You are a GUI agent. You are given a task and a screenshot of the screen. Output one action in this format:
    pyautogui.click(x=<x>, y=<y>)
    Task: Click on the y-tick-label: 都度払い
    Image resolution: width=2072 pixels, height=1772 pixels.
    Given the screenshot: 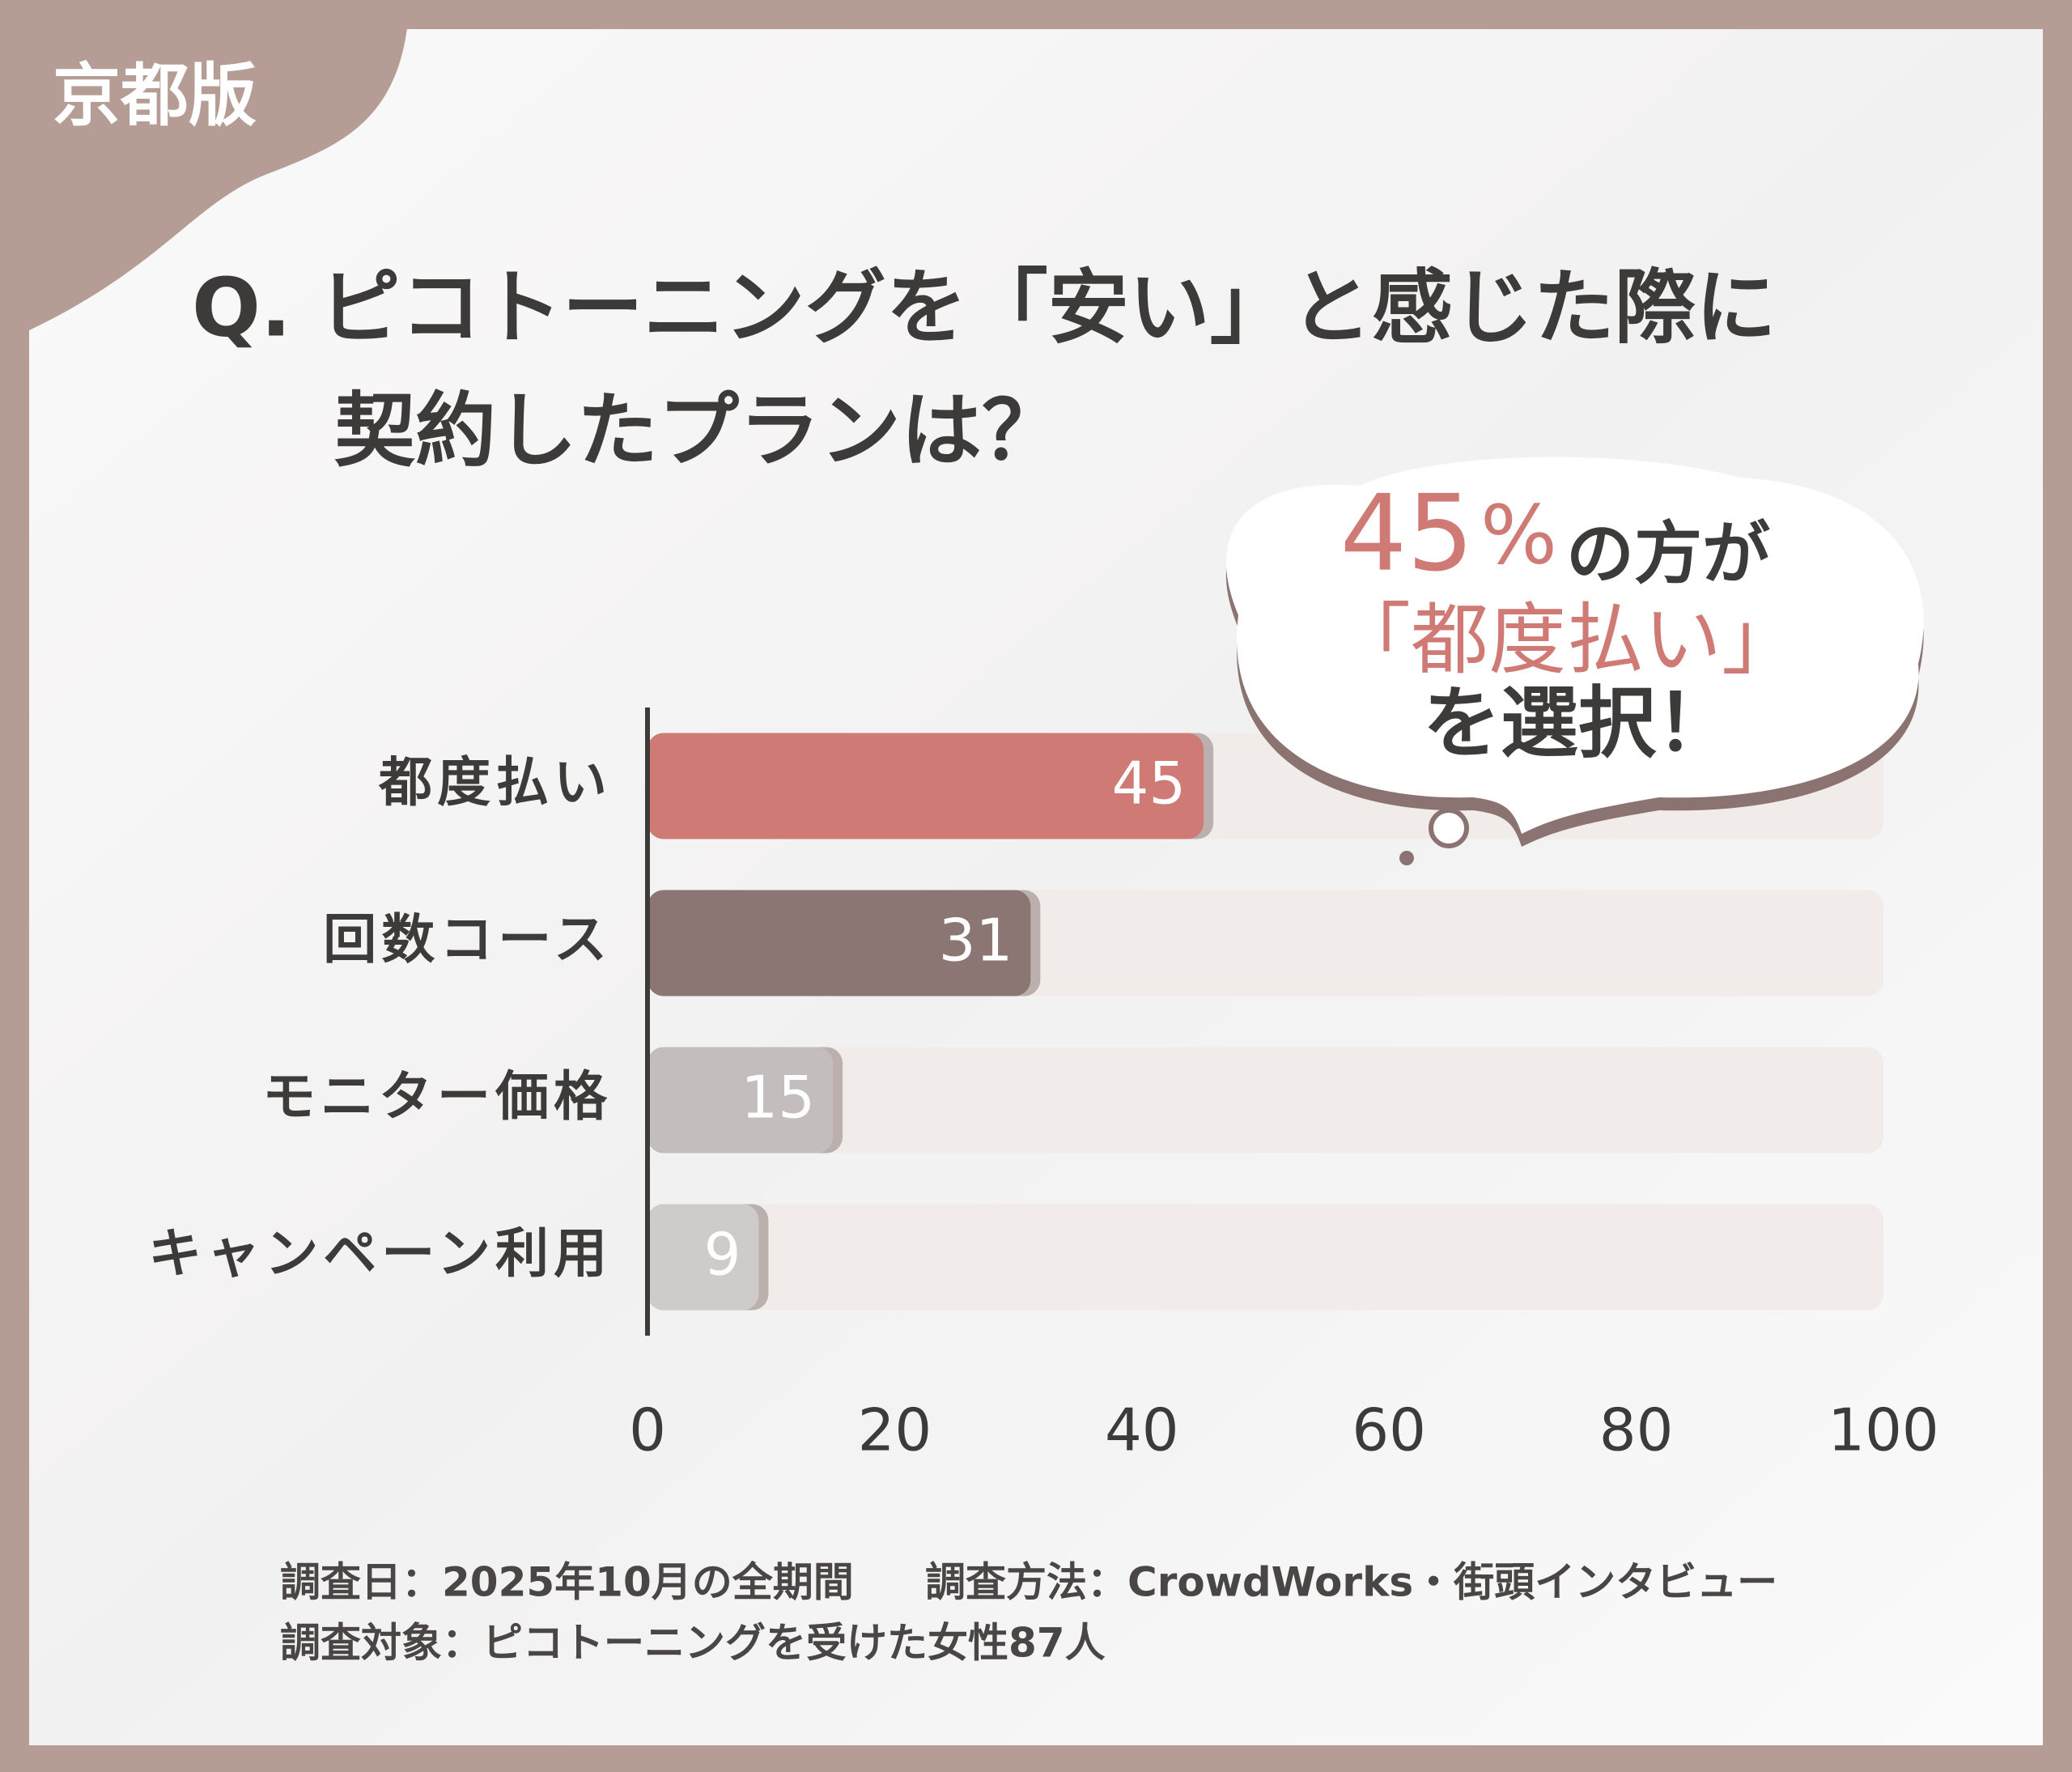 What is the action you would take?
    pyautogui.click(x=495, y=783)
    